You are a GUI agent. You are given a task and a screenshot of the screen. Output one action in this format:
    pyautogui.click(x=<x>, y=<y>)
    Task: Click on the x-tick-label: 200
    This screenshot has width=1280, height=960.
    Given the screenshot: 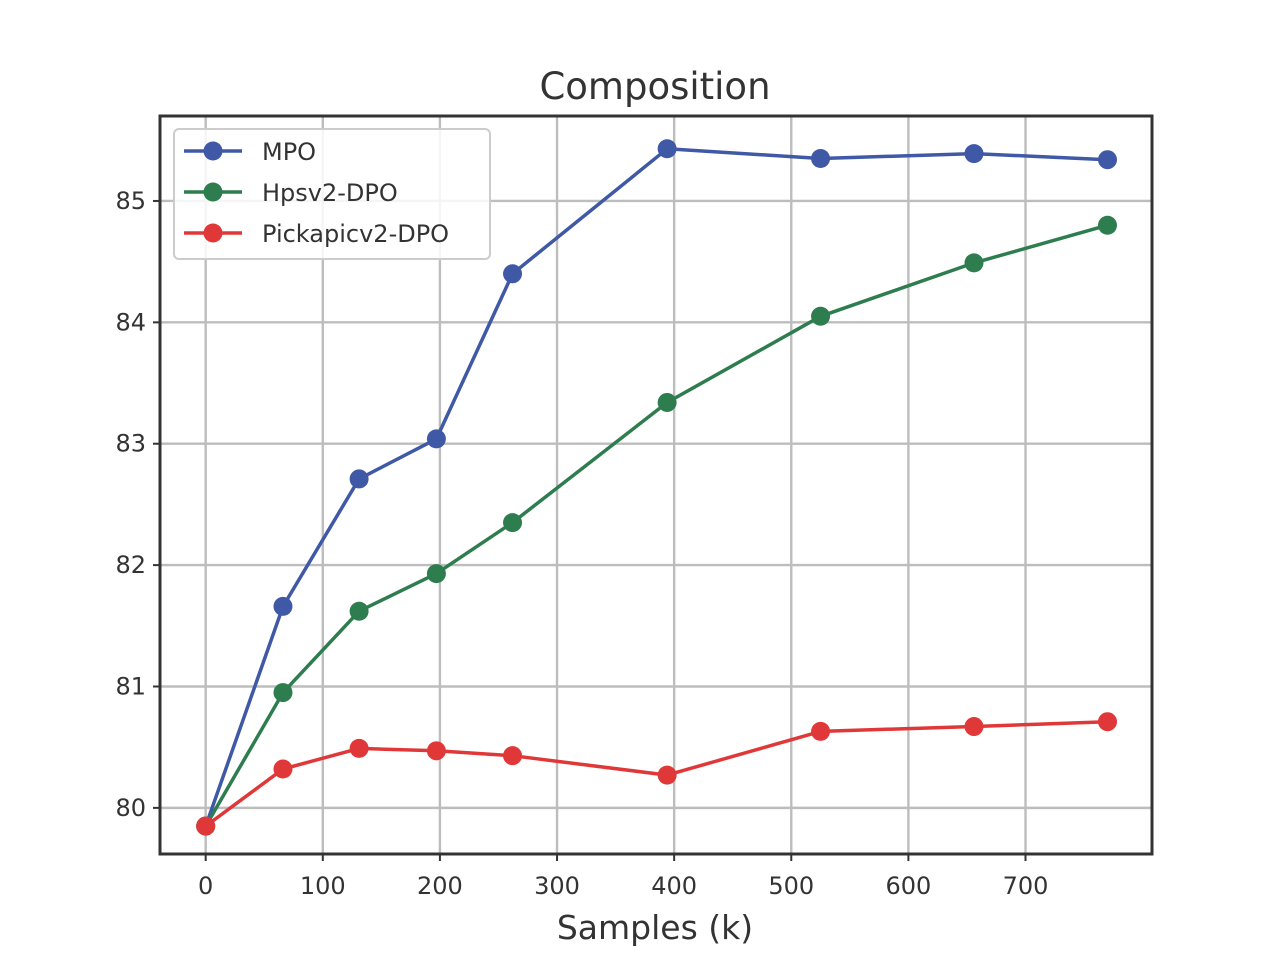 What is the action you would take?
    pyautogui.click(x=440, y=886)
    